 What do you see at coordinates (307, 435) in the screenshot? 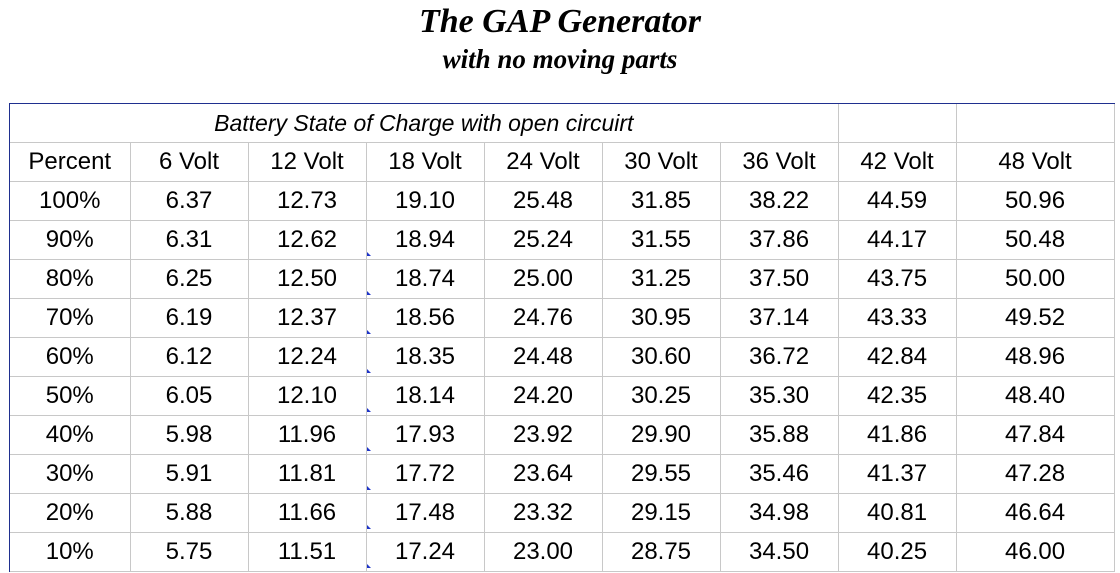
I see `voltage-cell: 11.96` at bounding box center [307, 435].